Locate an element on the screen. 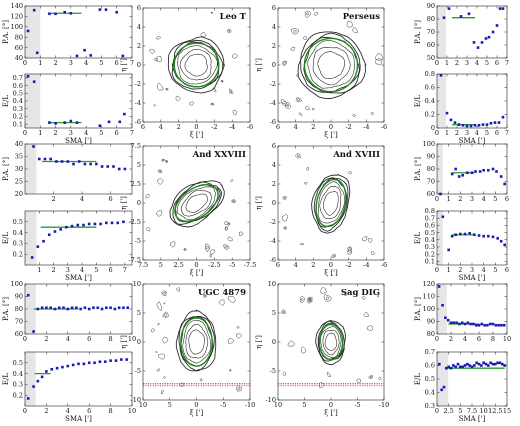 The width and height of the screenshot is (520, 426). x-tick-label: -10 is located at coordinates (250, 405).